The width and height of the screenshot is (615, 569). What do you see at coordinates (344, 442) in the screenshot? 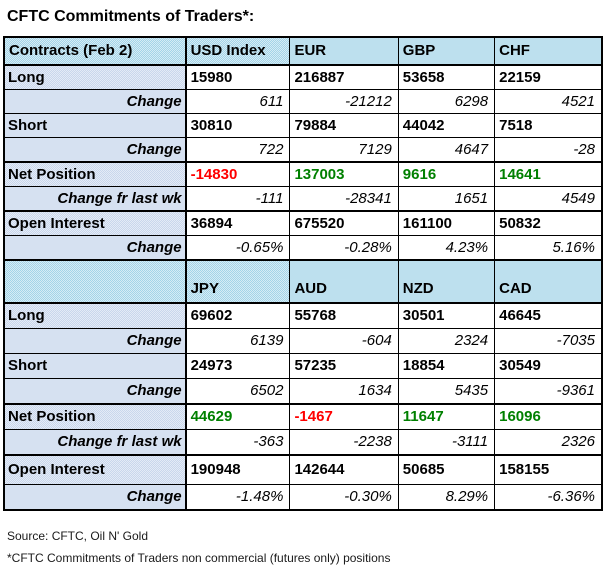
I see `data-cell: -2238` at bounding box center [344, 442].